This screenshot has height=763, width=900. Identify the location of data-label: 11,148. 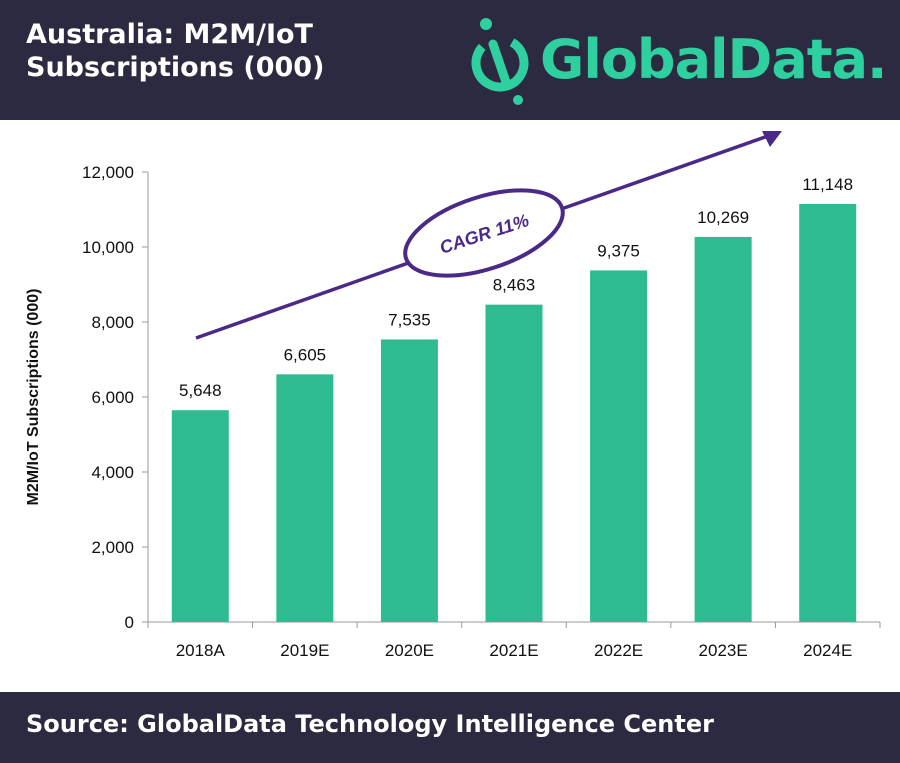
(827, 184).